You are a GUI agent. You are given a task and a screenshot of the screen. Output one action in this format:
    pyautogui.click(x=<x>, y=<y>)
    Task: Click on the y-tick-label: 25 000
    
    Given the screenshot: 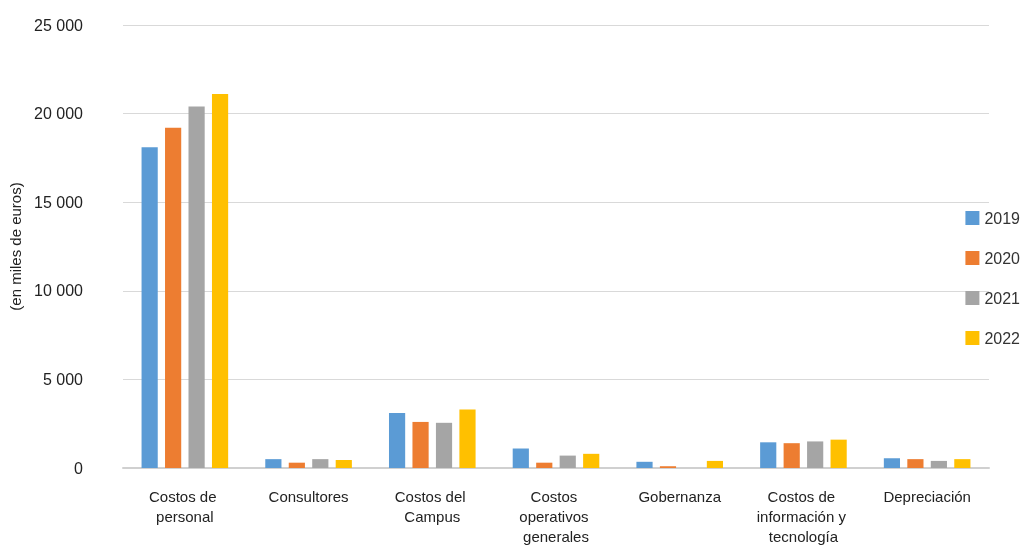 What is the action you would take?
    pyautogui.click(x=59, y=25)
    